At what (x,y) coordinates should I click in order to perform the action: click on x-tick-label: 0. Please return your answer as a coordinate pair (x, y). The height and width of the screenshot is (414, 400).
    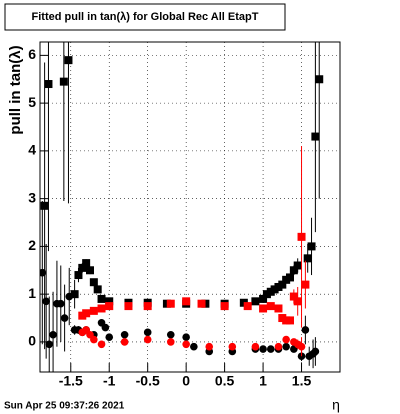
    Looking at the image, I should click on (186, 381).